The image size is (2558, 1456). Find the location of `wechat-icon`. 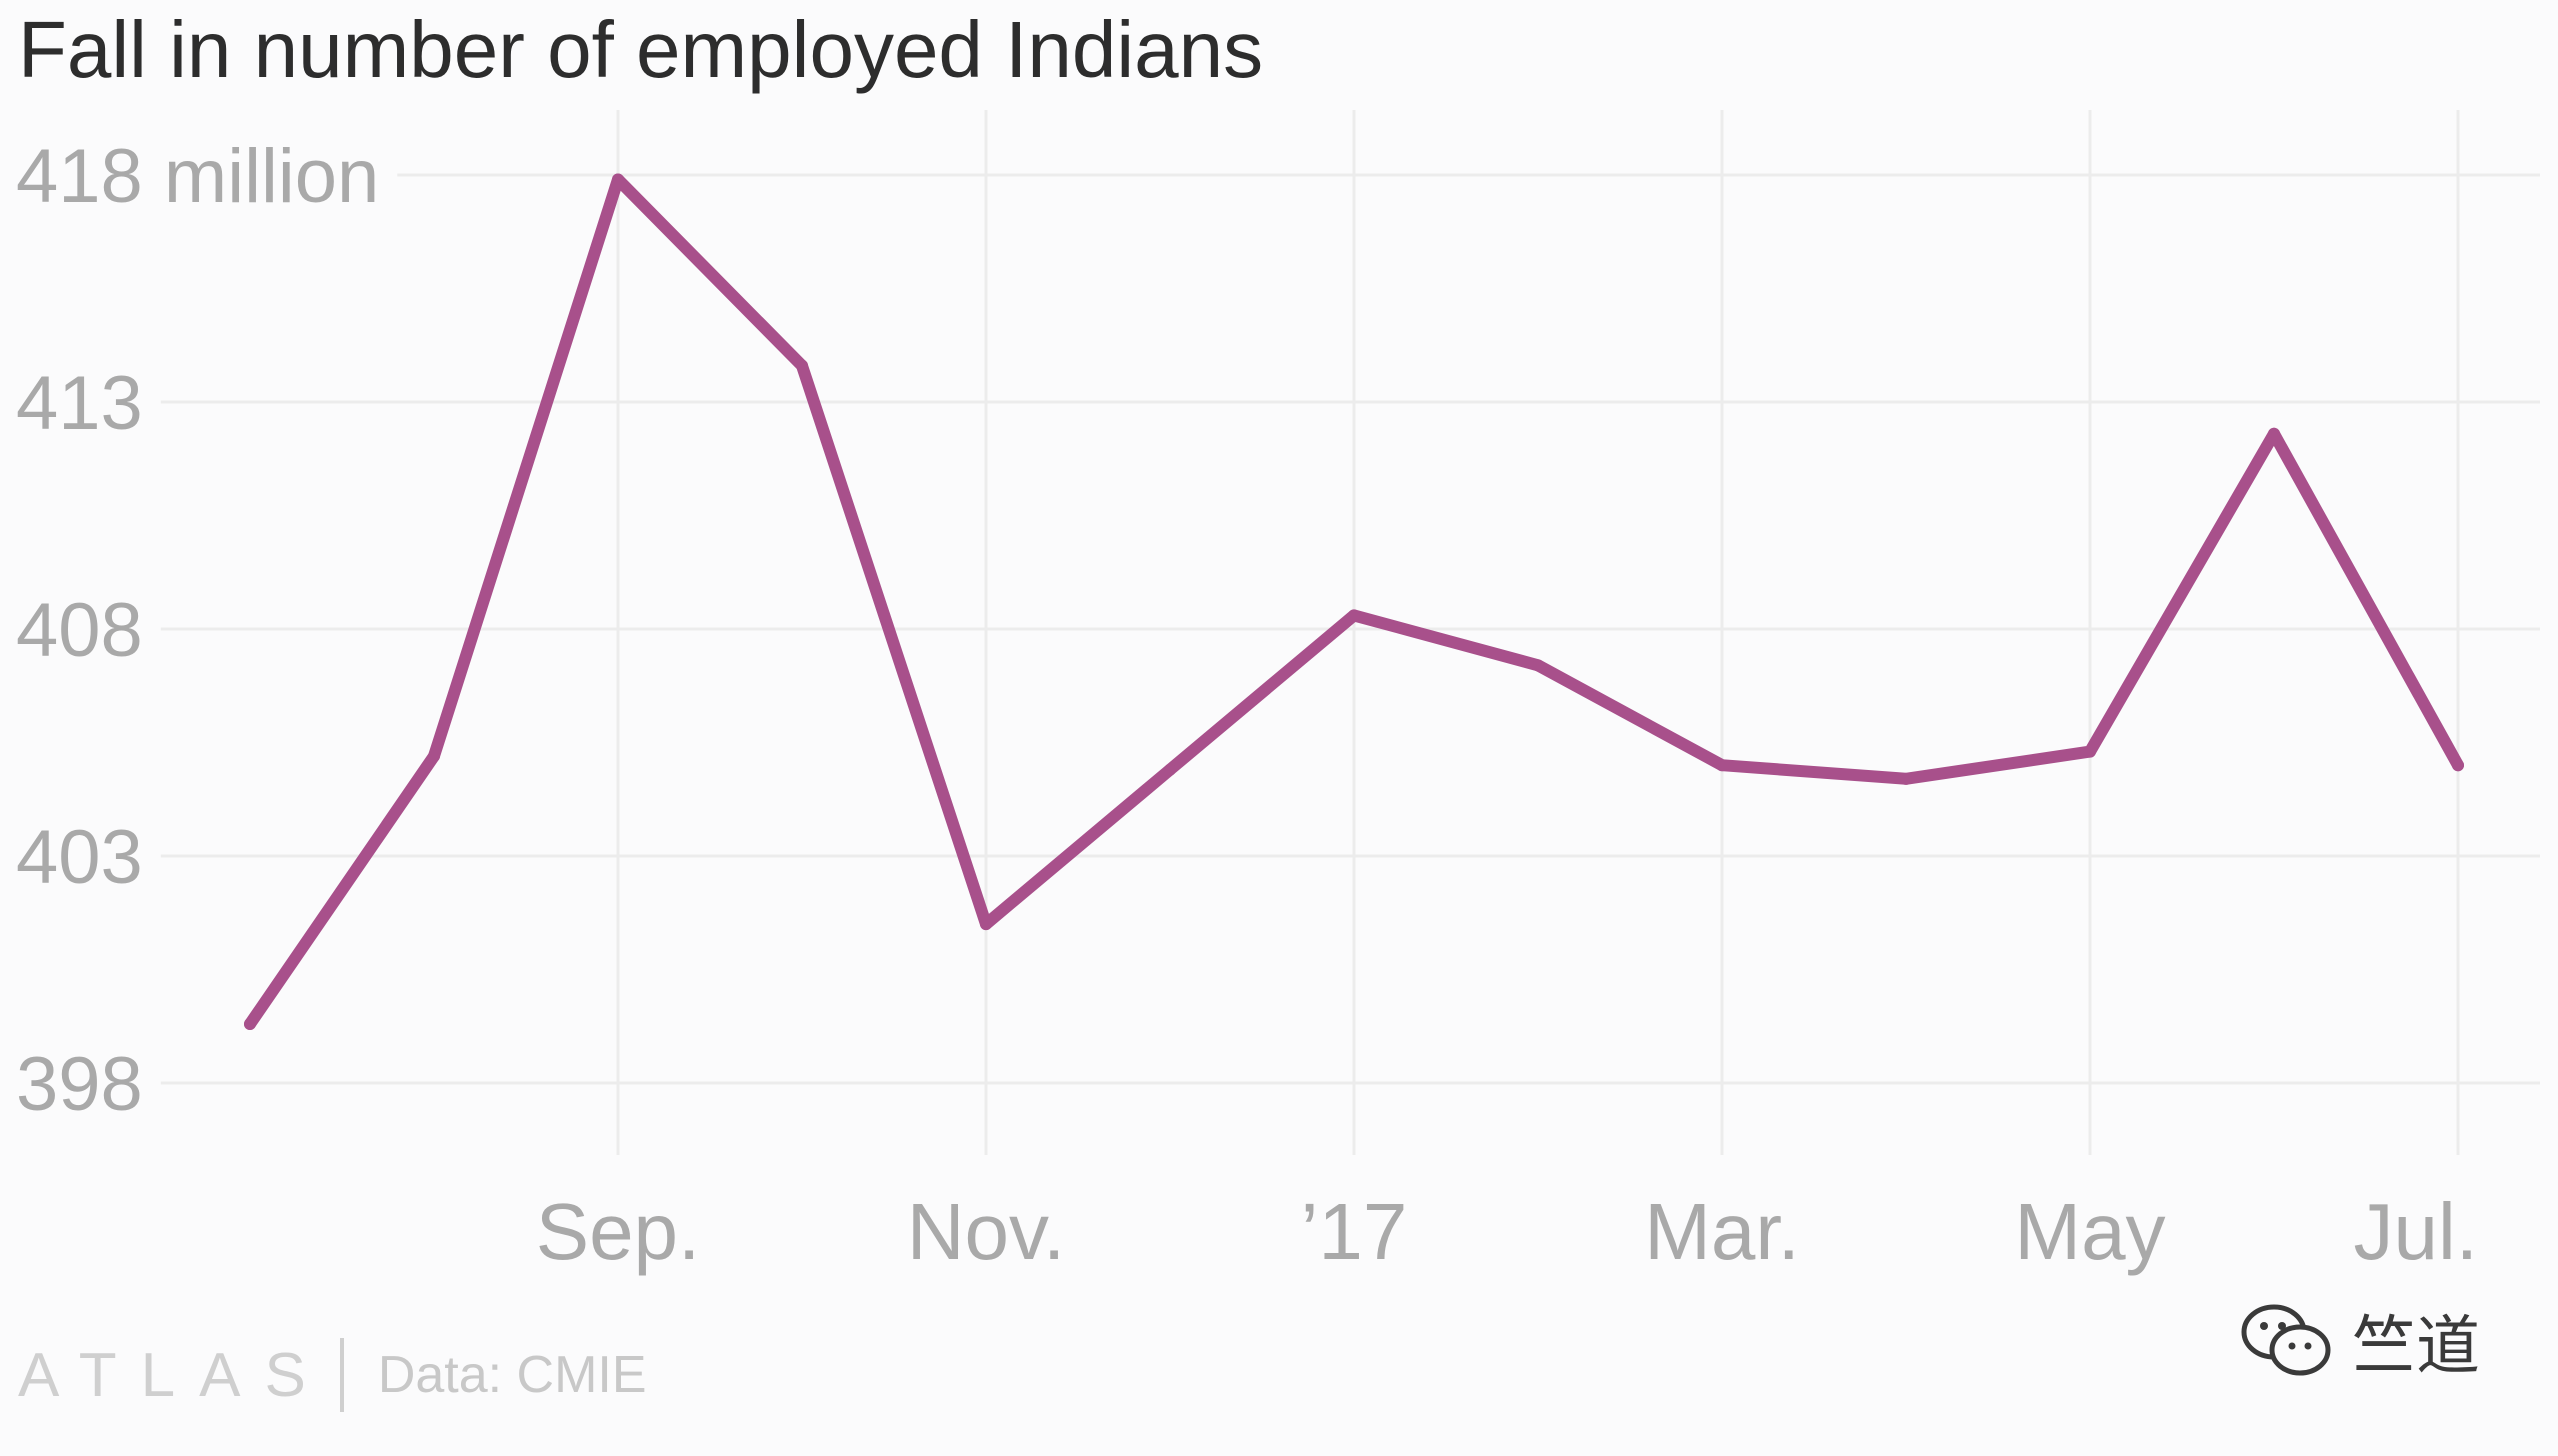

wechat-icon is located at coordinates (2286, 1340).